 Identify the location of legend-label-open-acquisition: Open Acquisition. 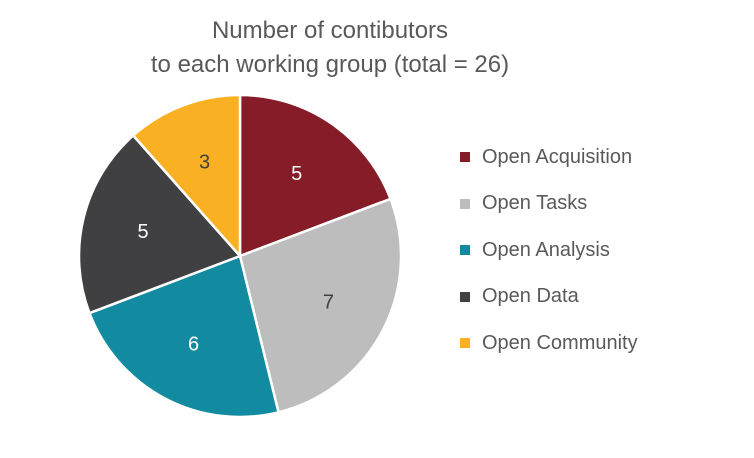
(557, 156).